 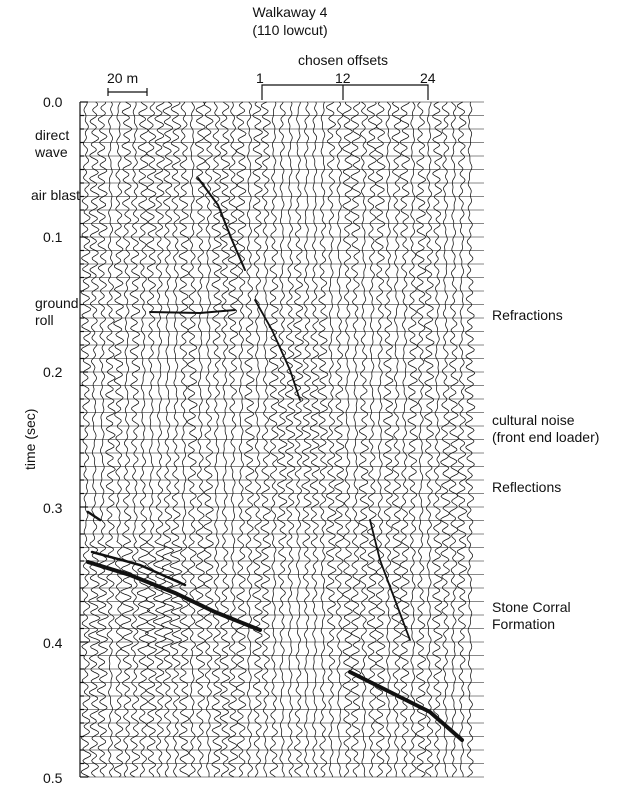 I want to click on figure-subtitle: (110 lowcut), so click(x=290, y=30).